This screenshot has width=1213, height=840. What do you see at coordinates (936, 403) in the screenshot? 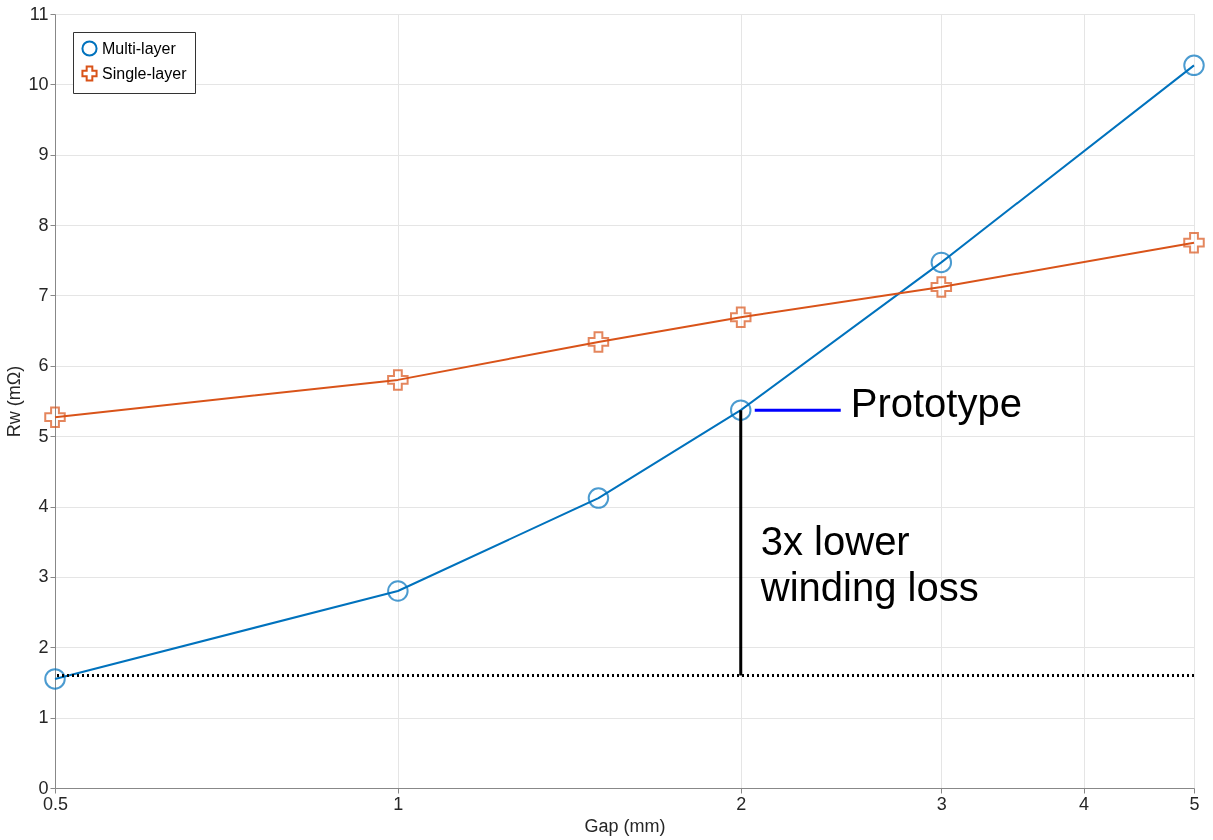
I see `annotation: Prototype` at bounding box center [936, 403].